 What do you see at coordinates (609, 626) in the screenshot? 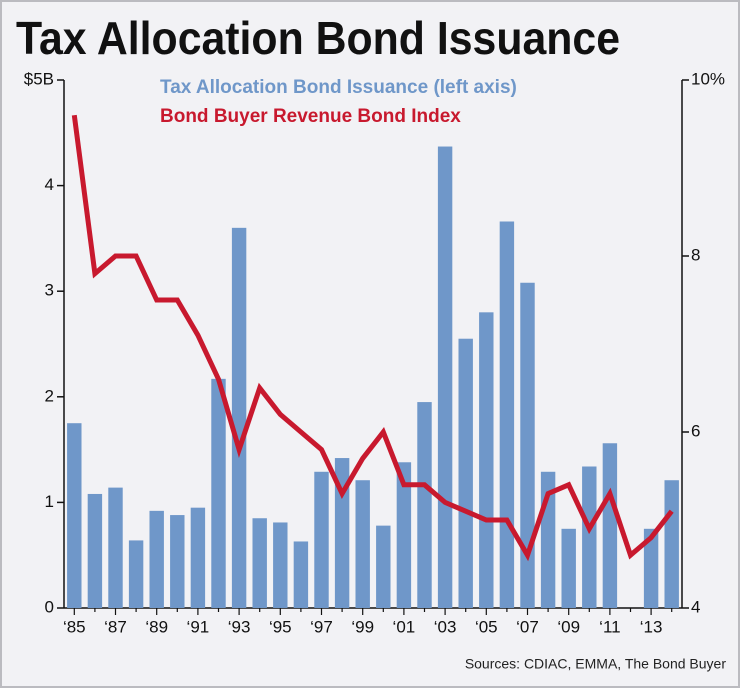
I see `x-tick-label: ‘11` at bounding box center [609, 626].